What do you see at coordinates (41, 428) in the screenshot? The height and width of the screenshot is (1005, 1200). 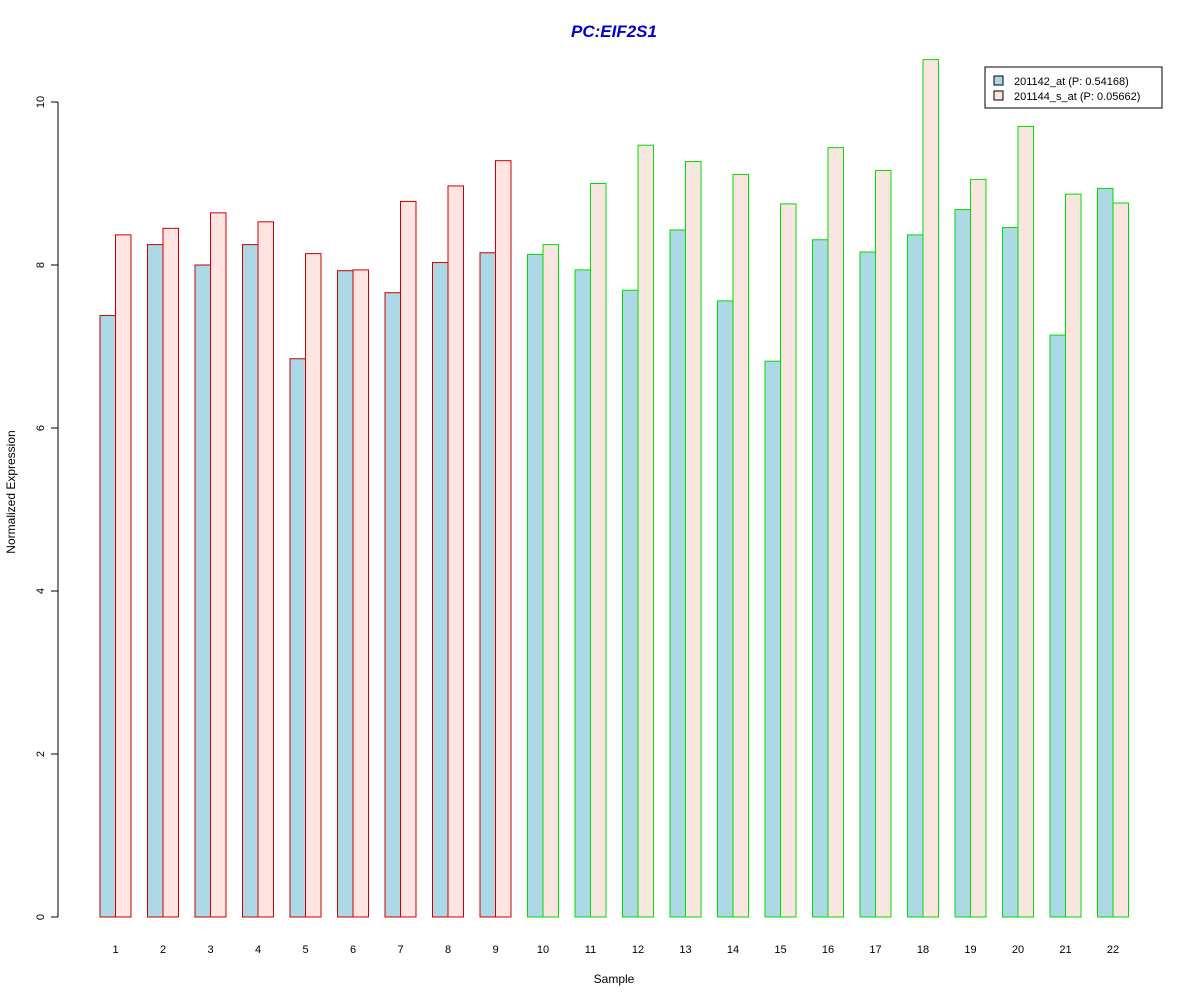 I see `y-tick-label: 6` at bounding box center [41, 428].